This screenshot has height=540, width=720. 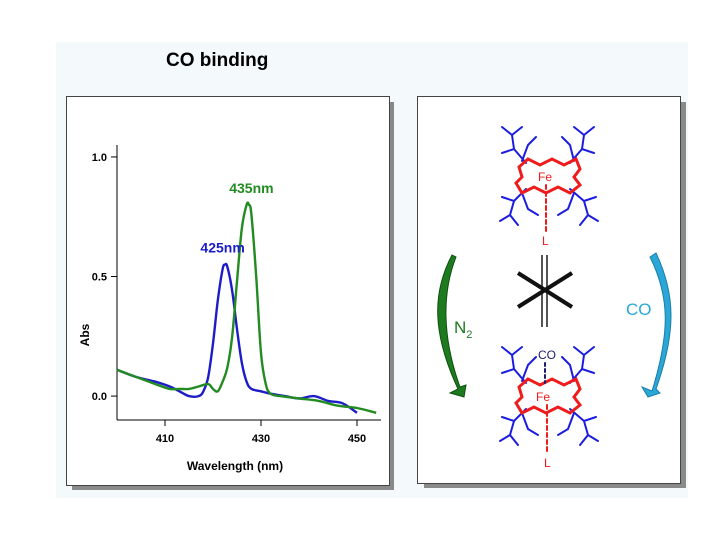 What do you see at coordinates (99, 278) in the screenshot?
I see `y-tick-label: 0.5` at bounding box center [99, 278].